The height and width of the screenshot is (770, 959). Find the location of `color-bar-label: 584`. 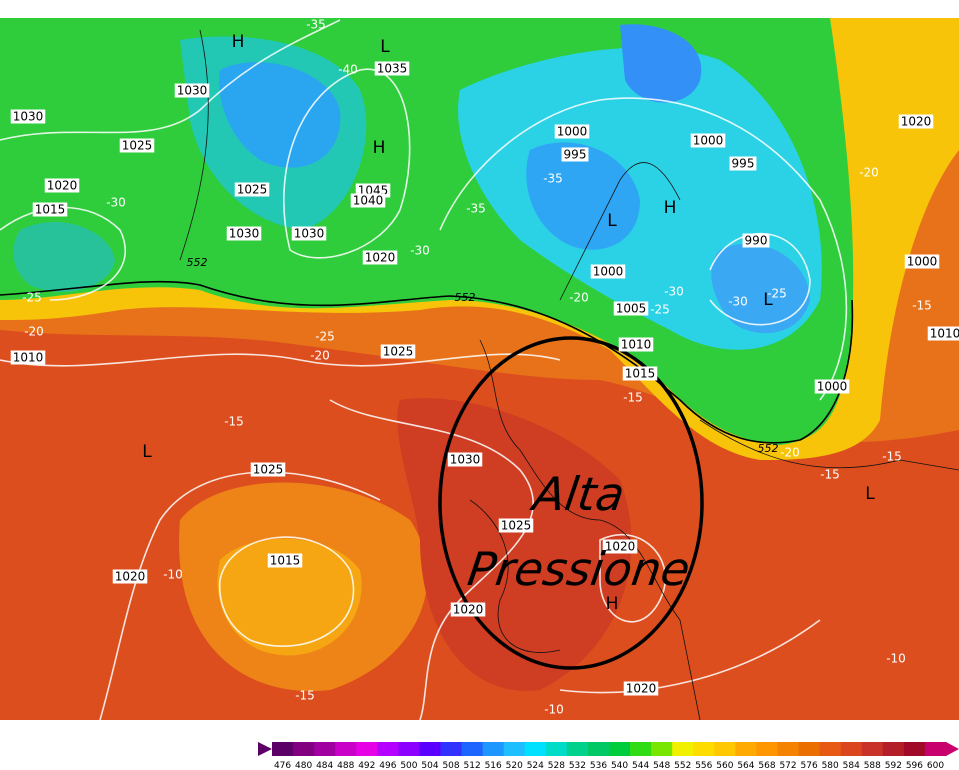

color-bar-label: 584 is located at coordinates (851, 765).